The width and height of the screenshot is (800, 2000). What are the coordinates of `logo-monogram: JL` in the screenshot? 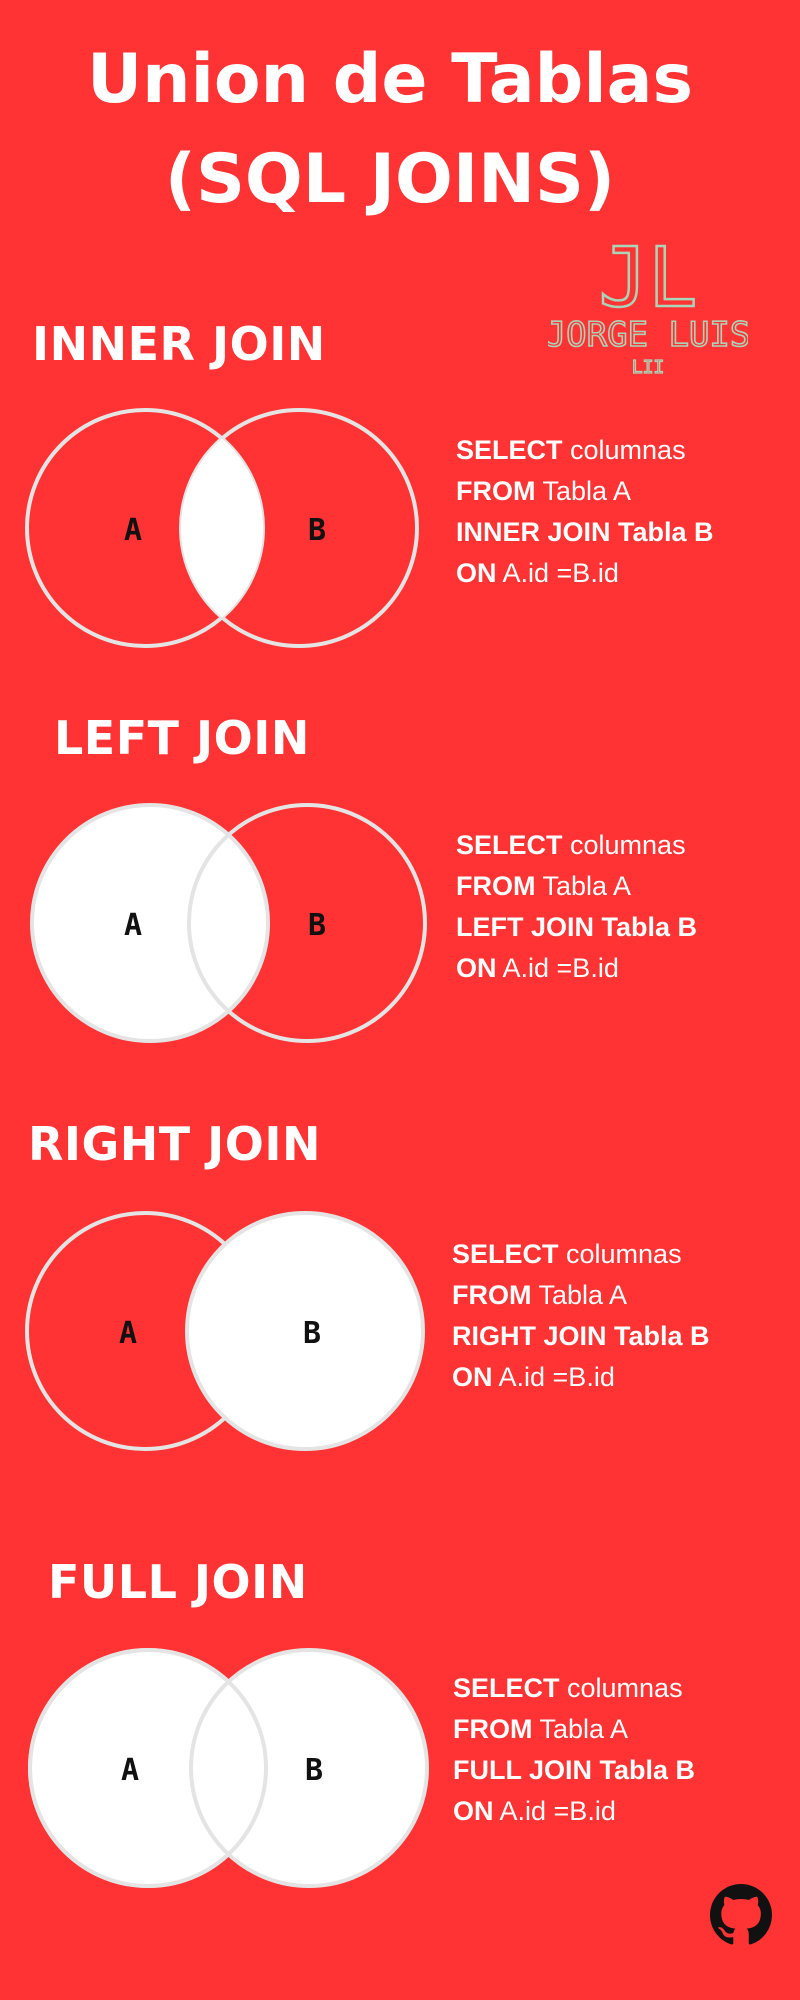 It's located at (648, 278).